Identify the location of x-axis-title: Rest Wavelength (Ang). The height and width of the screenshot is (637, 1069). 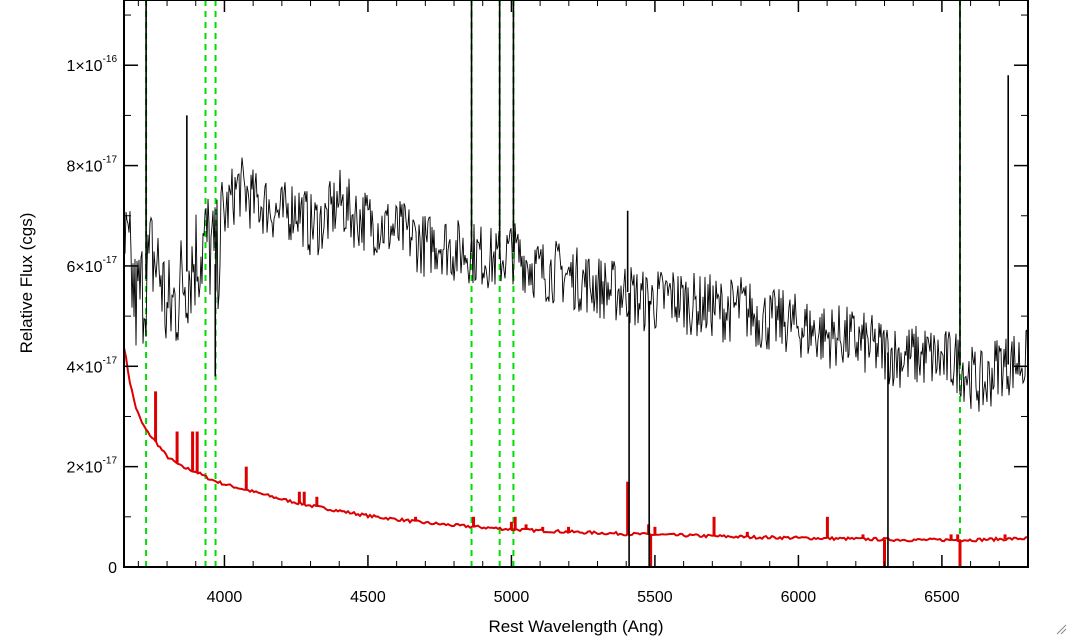
(575, 626).